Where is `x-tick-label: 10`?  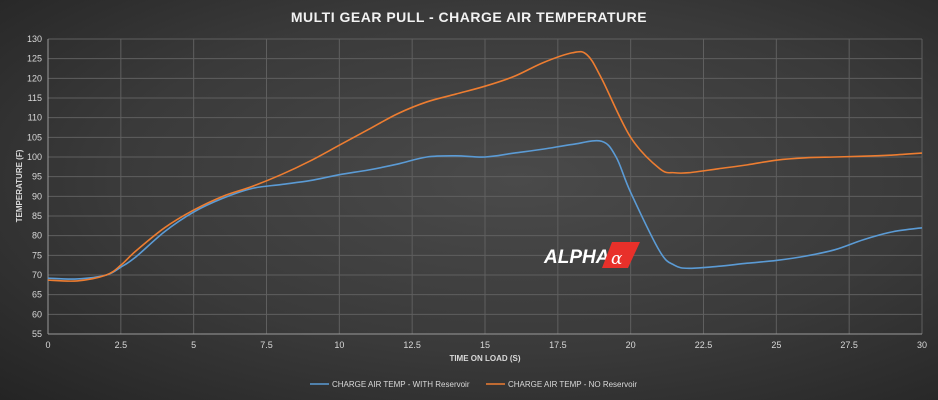
x-tick-label: 10 is located at coordinates (339, 345).